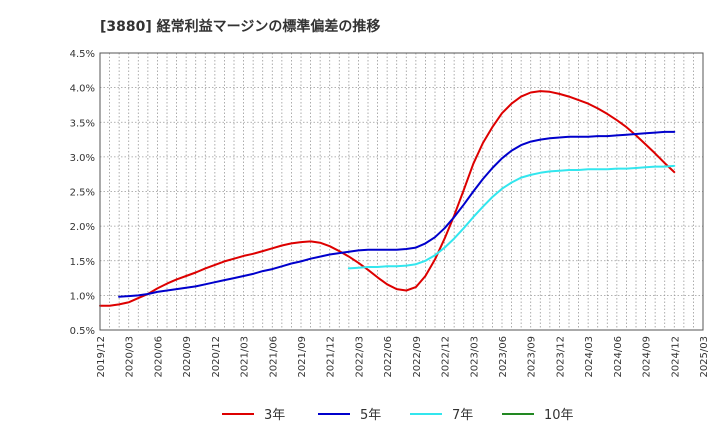  What do you see at coordinates (704, 357) in the screenshot?
I see `x-tick-label: 2025/03` at bounding box center [704, 357].